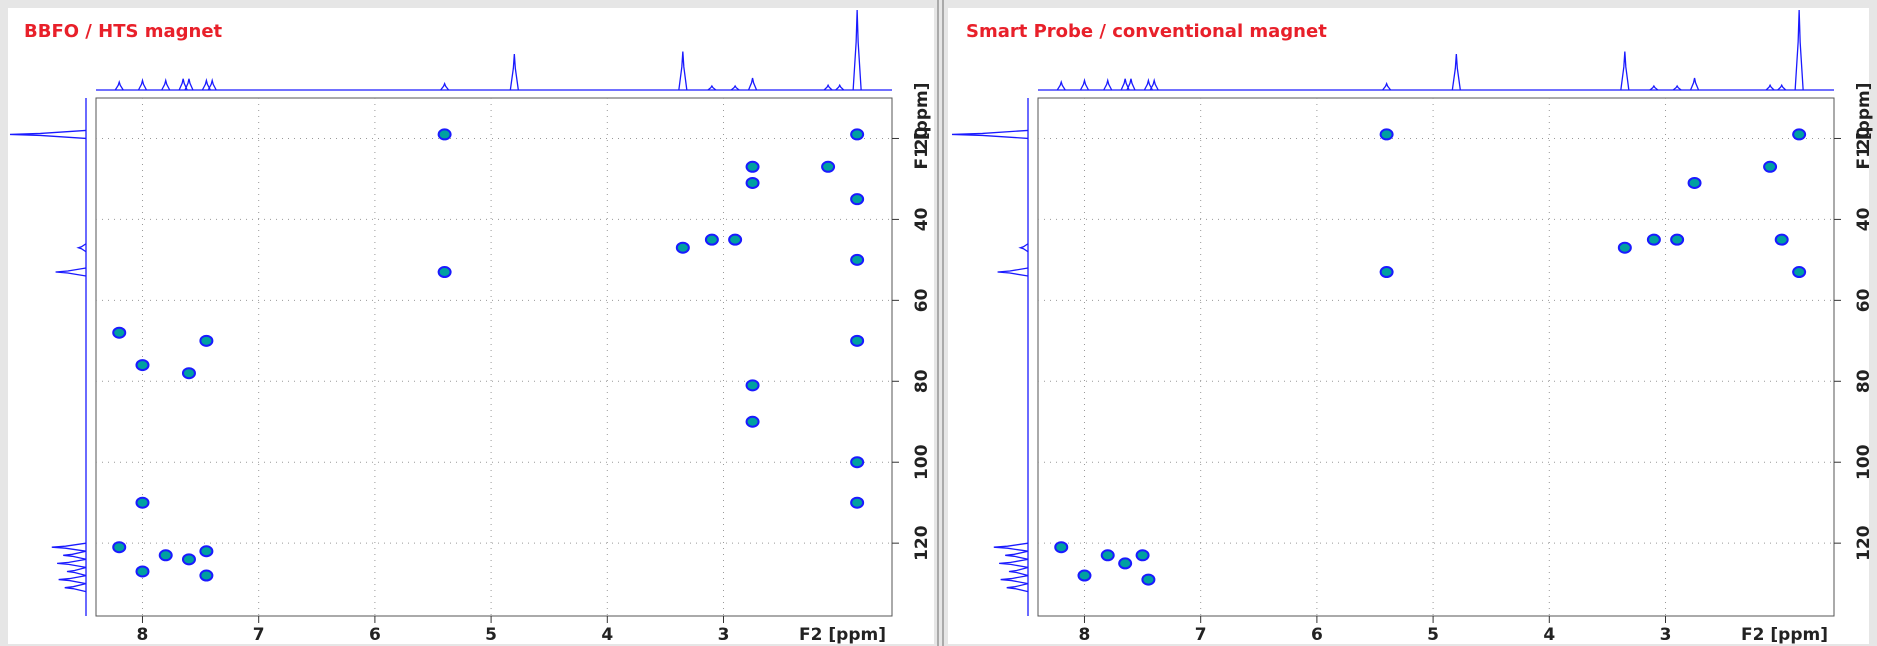 The height and width of the screenshot is (646, 1877). What do you see at coordinates (1784, 635) in the screenshot?
I see `x-axis-label: F2 [ppm]` at bounding box center [1784, 635].